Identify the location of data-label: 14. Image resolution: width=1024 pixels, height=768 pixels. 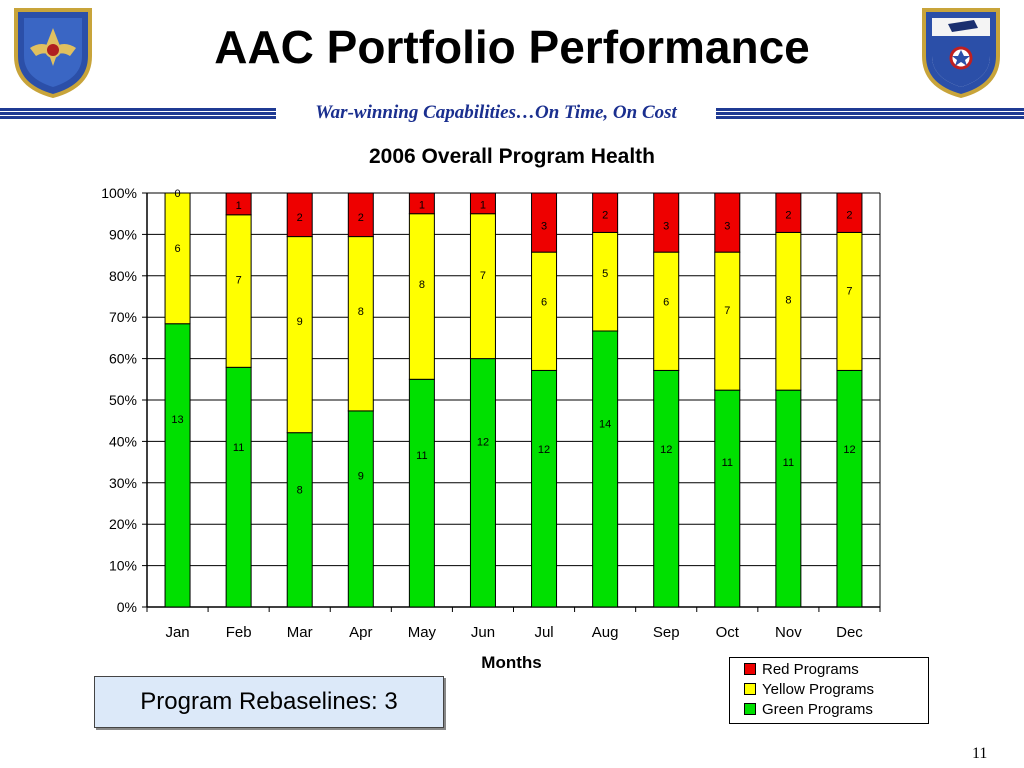
(605, 425).